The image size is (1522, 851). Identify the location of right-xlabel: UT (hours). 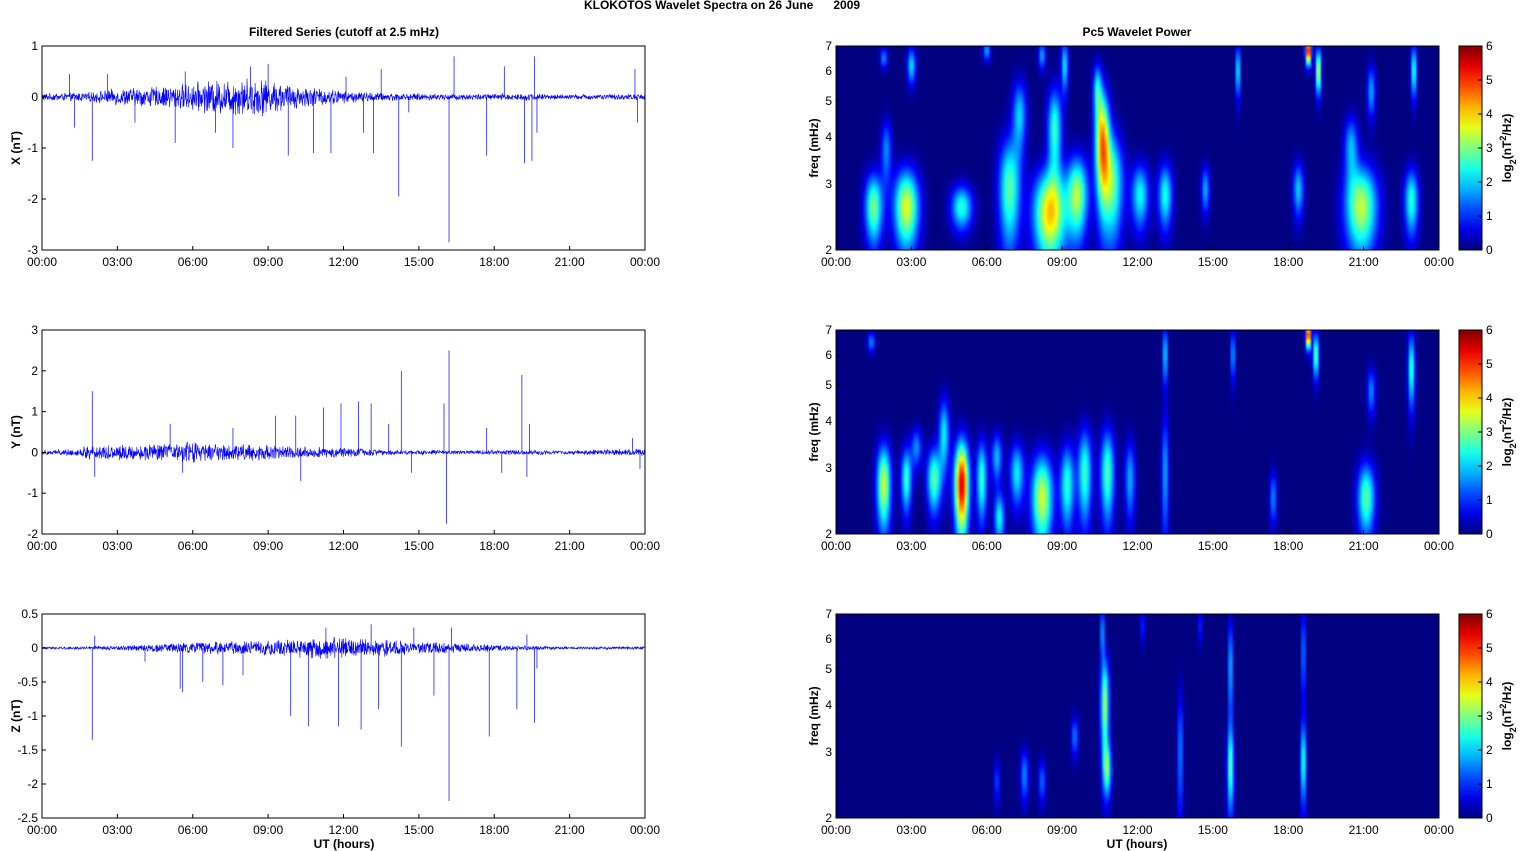
(1137, 844).